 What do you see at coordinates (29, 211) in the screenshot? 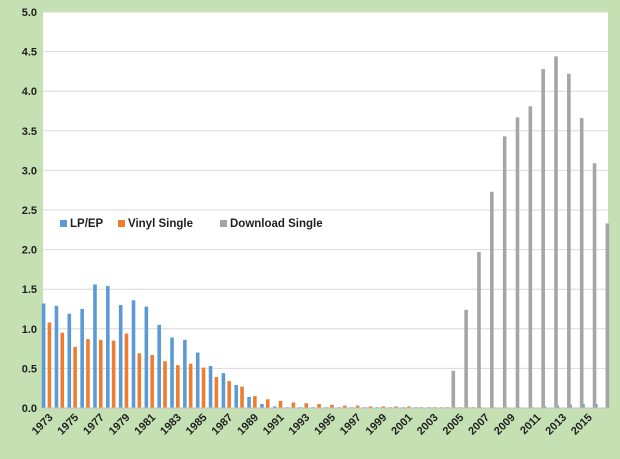
I see `y-tick-label: 2.5` at bounding box center [29, 211].